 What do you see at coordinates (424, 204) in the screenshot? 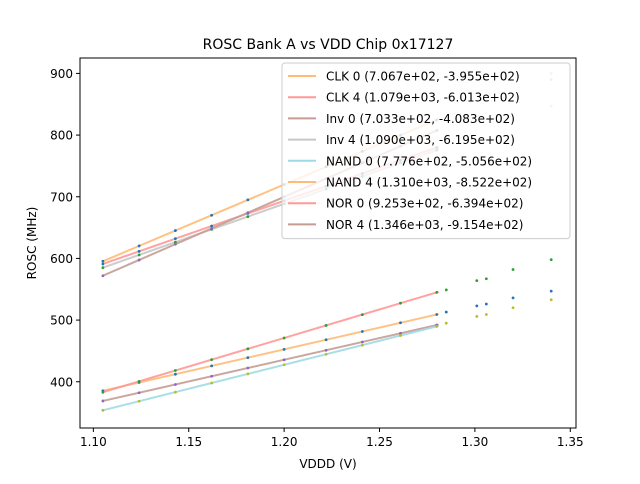
I see `legend-label: NOR 0 (9.253e+02, -6.394e+02)` at bounding box center [424, 204].